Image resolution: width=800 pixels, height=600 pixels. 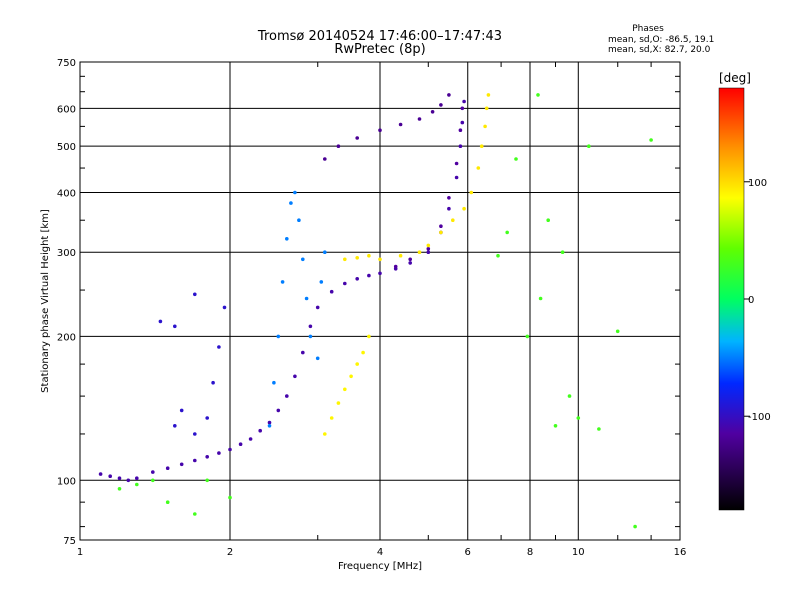 I want to click on phases-title: Phases, so click(x=648, y=29).